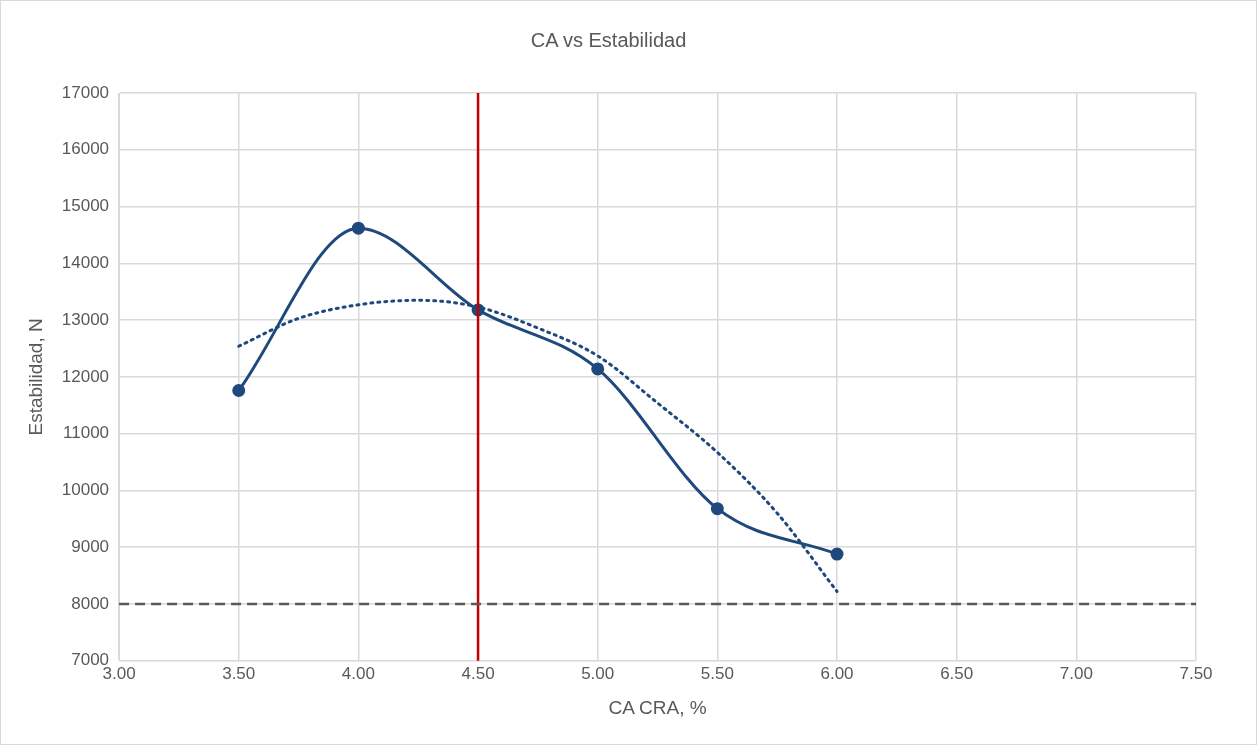 This screenshot has height=745, width=1257. Describe the element at coordinates (85, 376) in the screenshot. I see `y-tick-label: 12000` at that location.